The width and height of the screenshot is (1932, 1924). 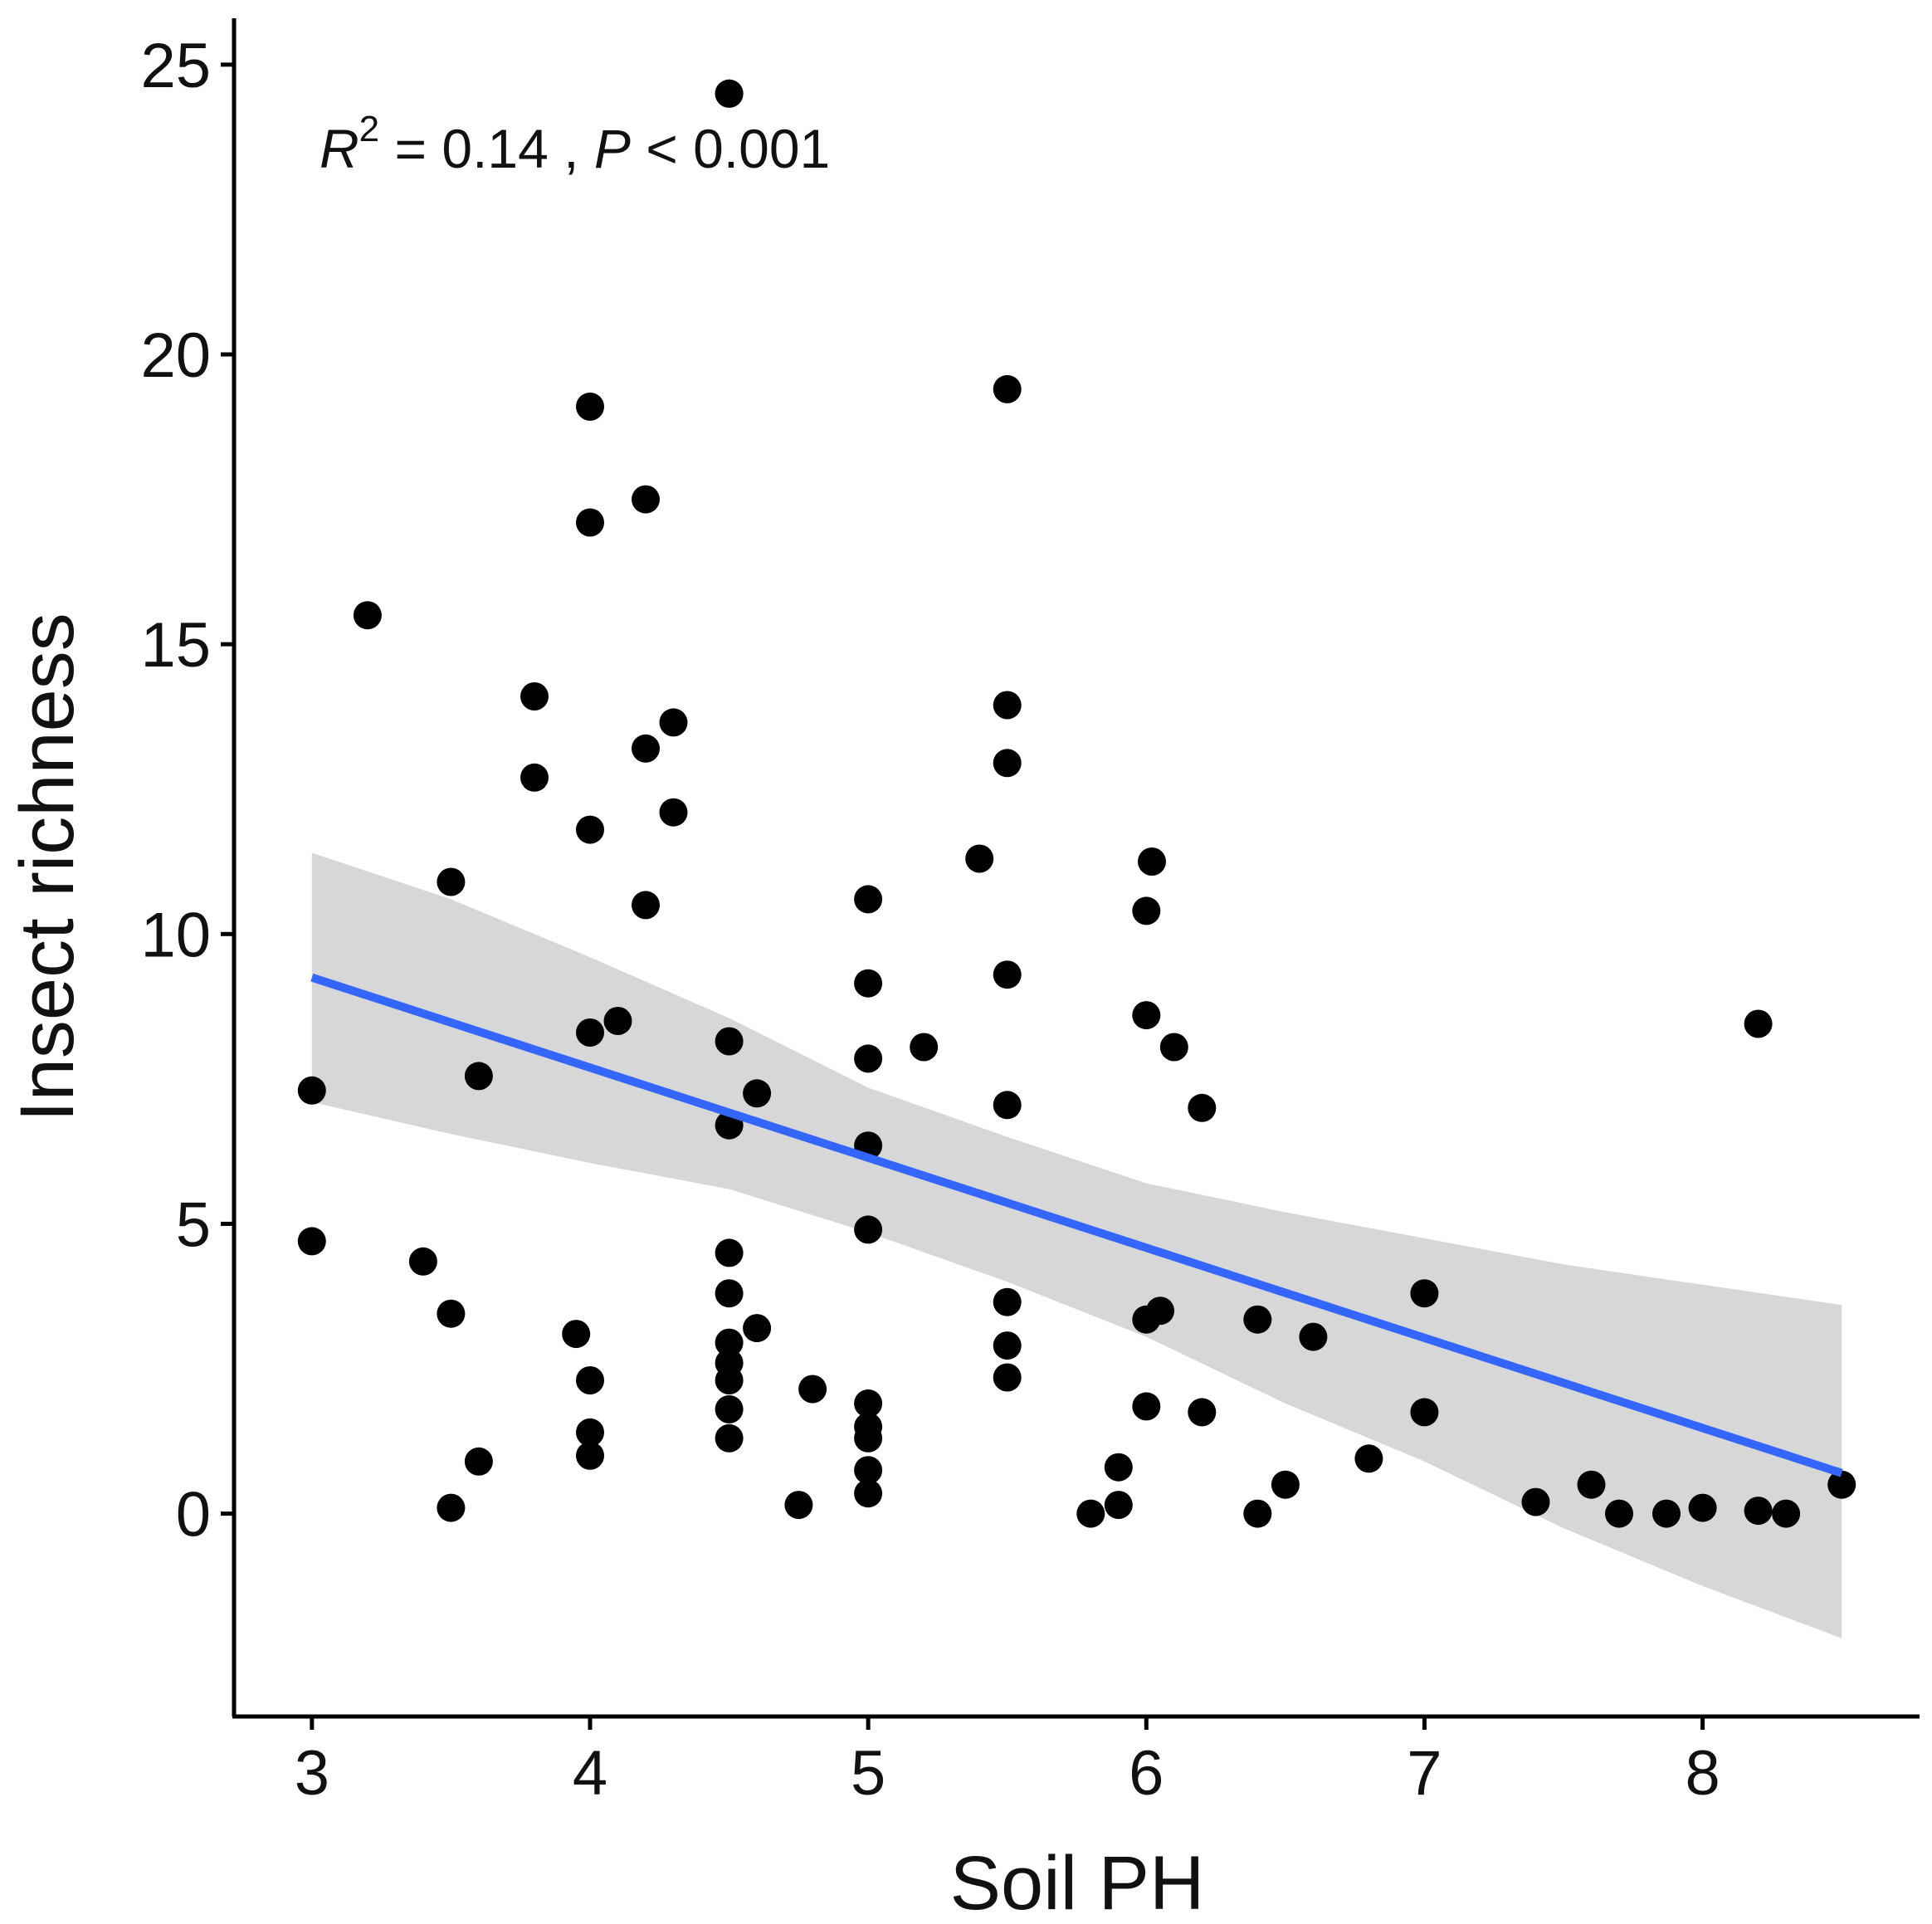 What do you see at coordinates (590, 1774) in the screenshot?
I see `x-tick-label: 4` at bounding box center [590, 1774].